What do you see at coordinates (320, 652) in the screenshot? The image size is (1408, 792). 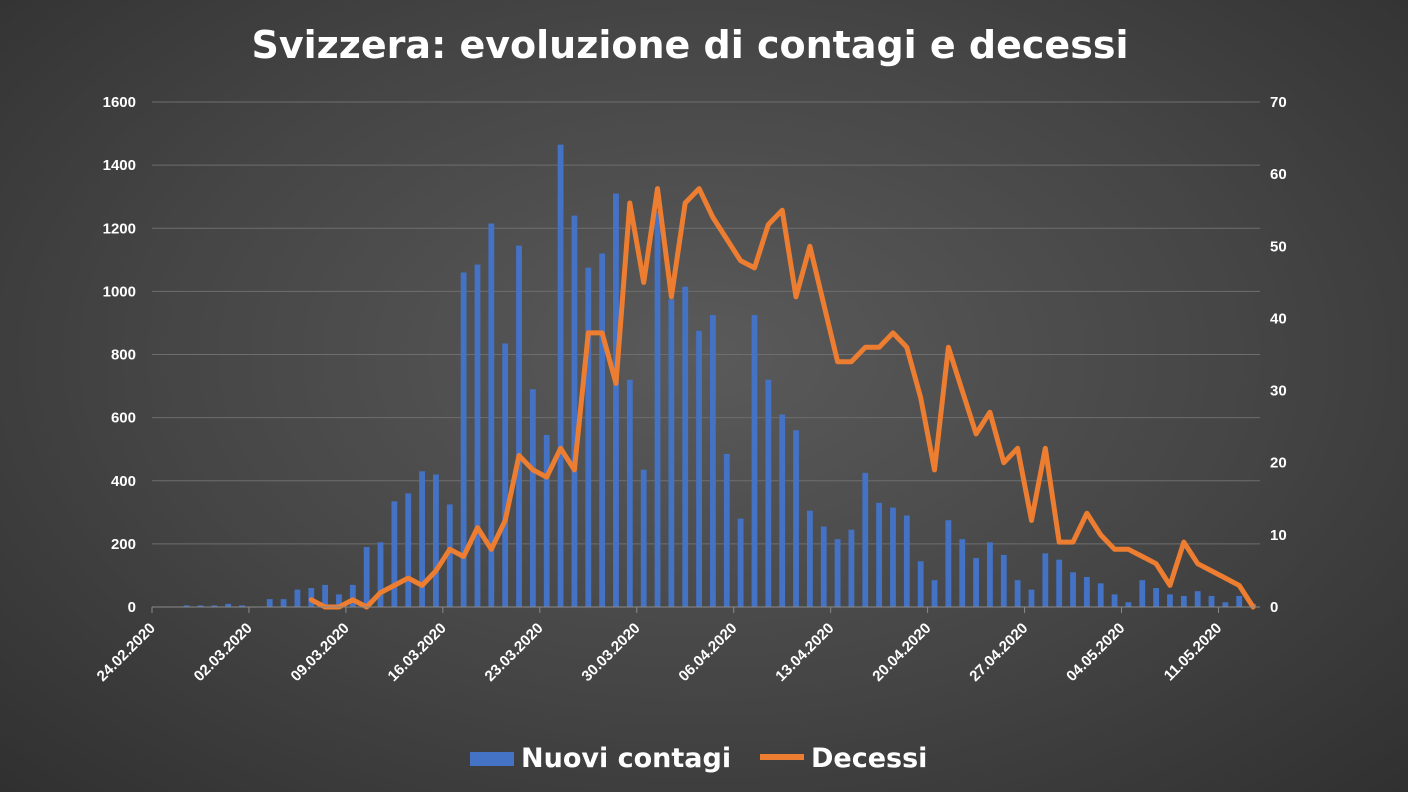 I see `x-tick-label: 09.03.2020` at bounding box center [320, 652].